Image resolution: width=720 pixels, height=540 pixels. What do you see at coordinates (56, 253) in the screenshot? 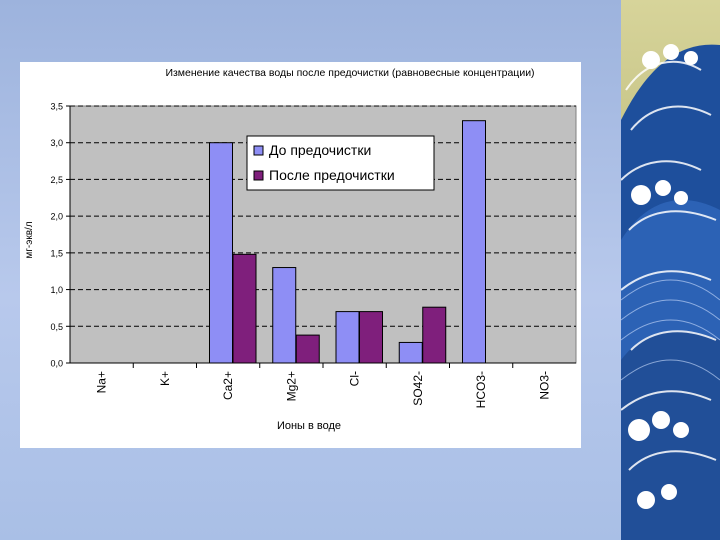
I see `y-tick-label: 1,5` at bounding box center [56, 253].